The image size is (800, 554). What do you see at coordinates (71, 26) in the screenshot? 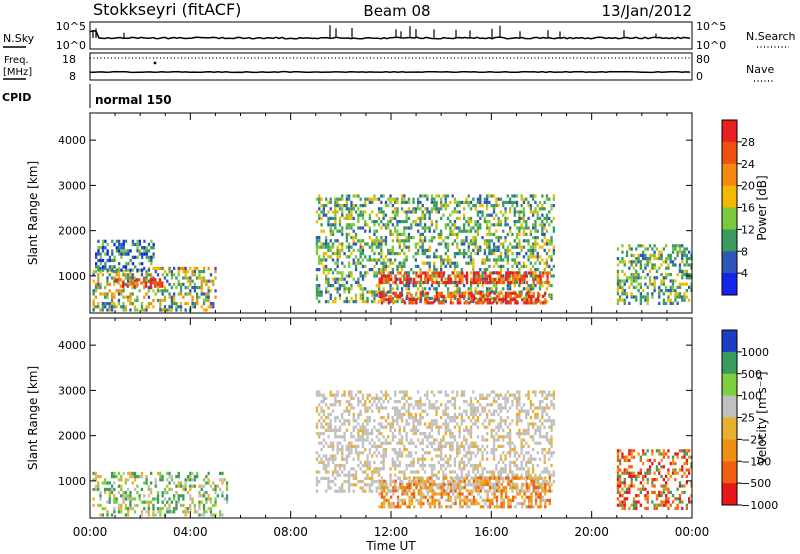
I see `nsky-tick-top: 10^5` at bounding box center [71, 26].